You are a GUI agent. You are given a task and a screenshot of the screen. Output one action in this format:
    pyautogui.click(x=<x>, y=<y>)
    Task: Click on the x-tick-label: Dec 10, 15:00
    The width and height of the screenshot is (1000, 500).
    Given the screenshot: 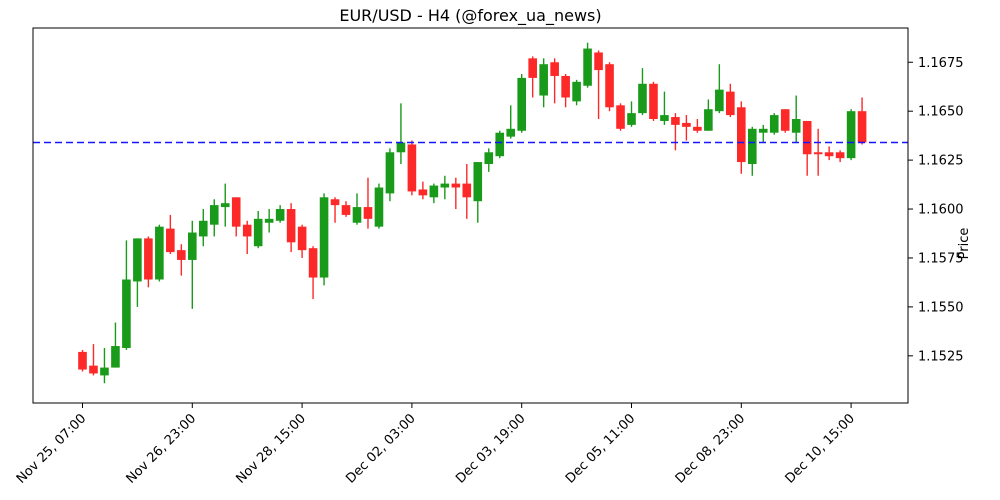 What is the action you would take?
    pyautogui.click(x=820, y=448)
    